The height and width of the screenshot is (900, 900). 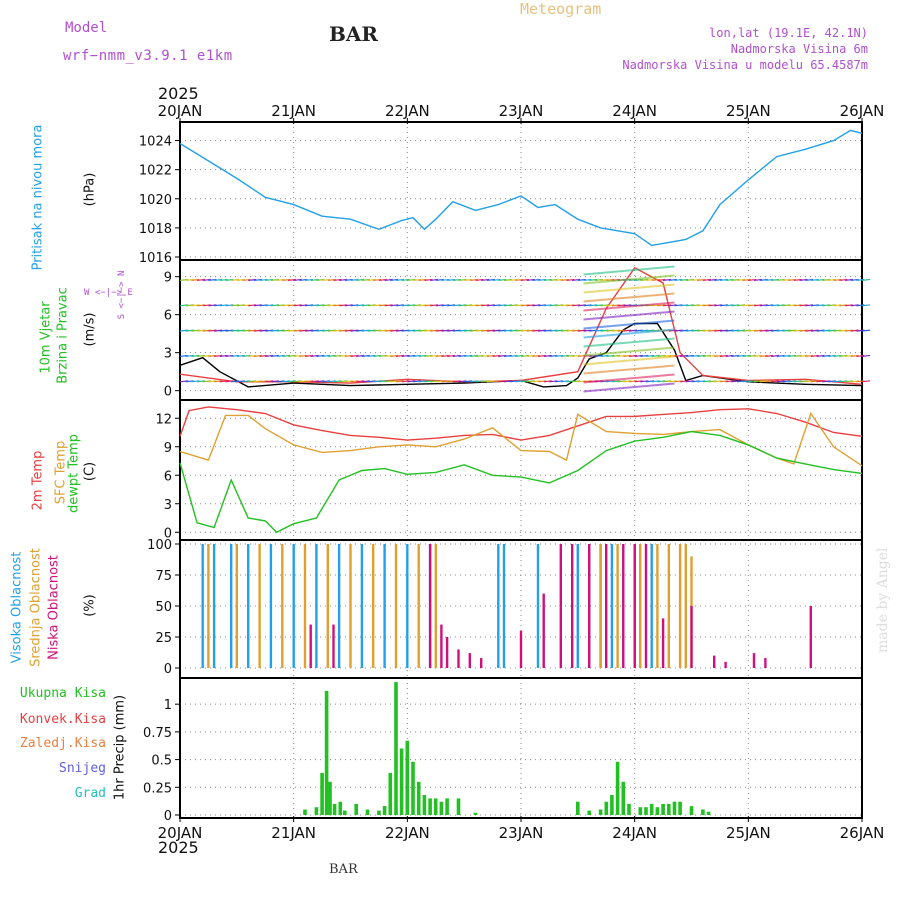 What do you see at coordinates (168, 705) in the screenshot?
I see `y-tick-label: 1` at bounding box center [168, 705].